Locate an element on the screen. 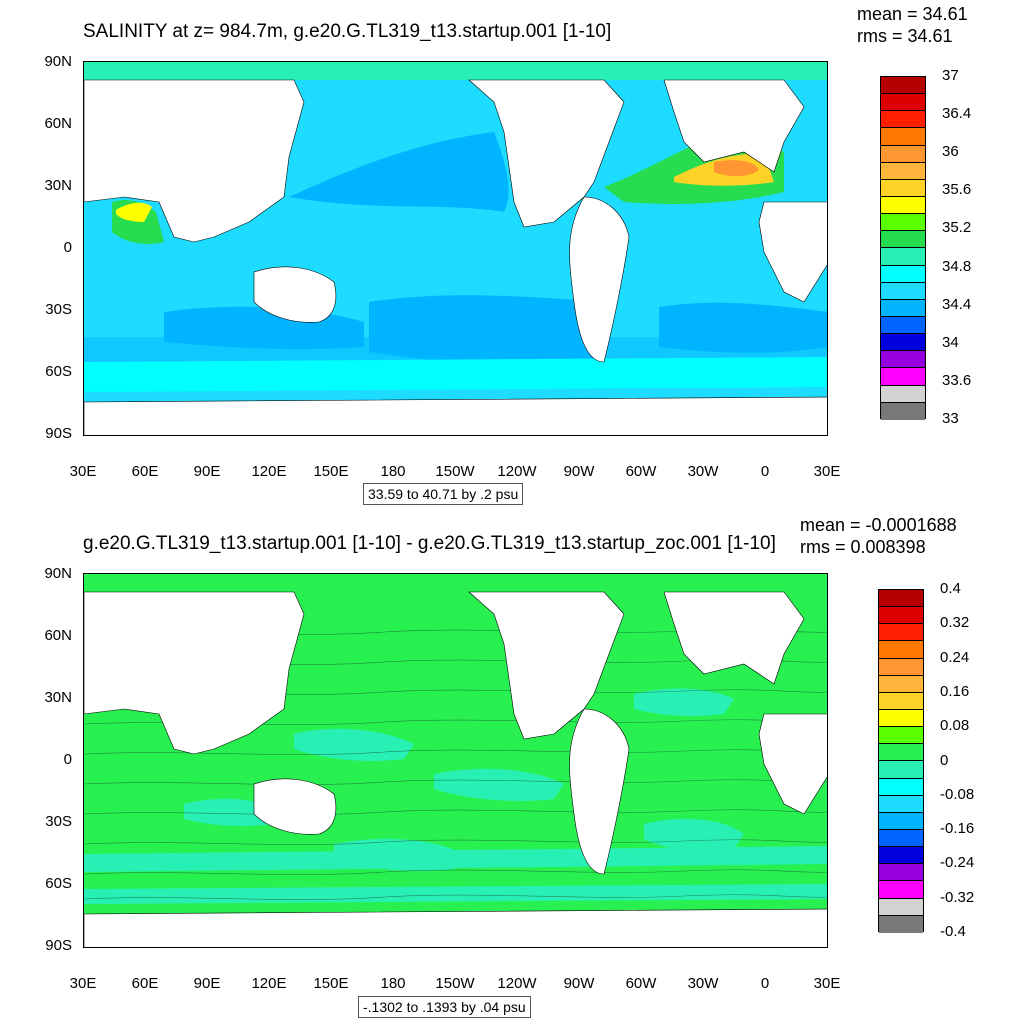  lat-label: 90N is located at coordinates (58, 61).